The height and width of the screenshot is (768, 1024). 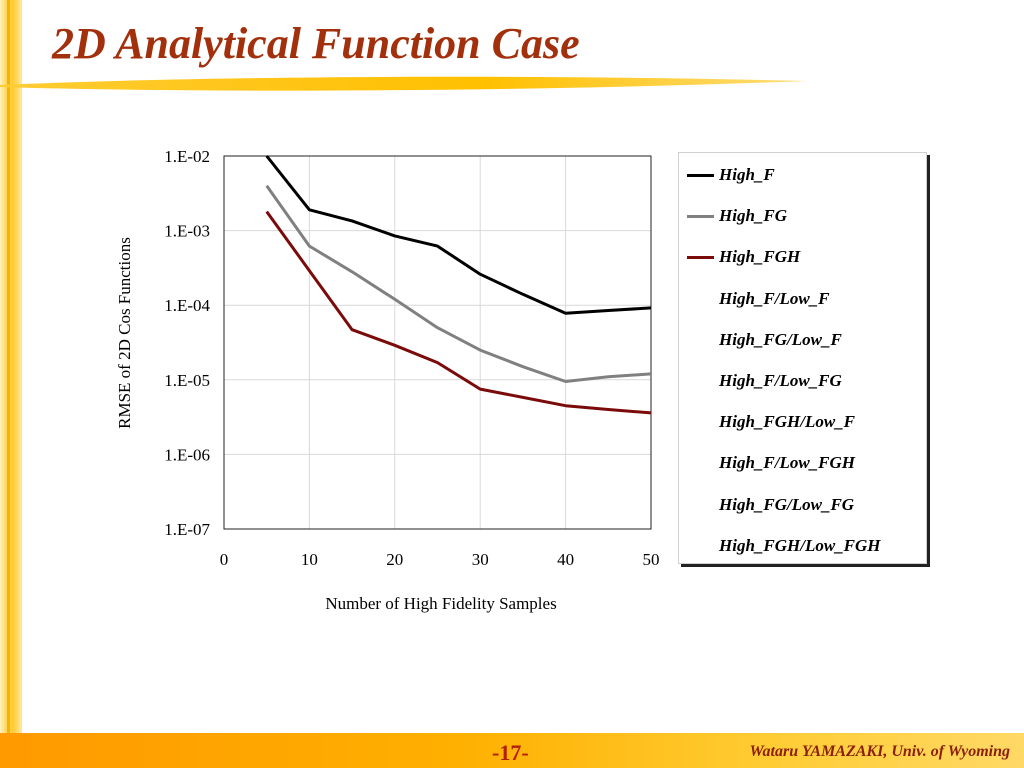 What do you see at coordinates (124, 333) in the screenshot?
I see `y-axis-label: RMSE of 2D Cos Functions` at bounding box center [124, 333].